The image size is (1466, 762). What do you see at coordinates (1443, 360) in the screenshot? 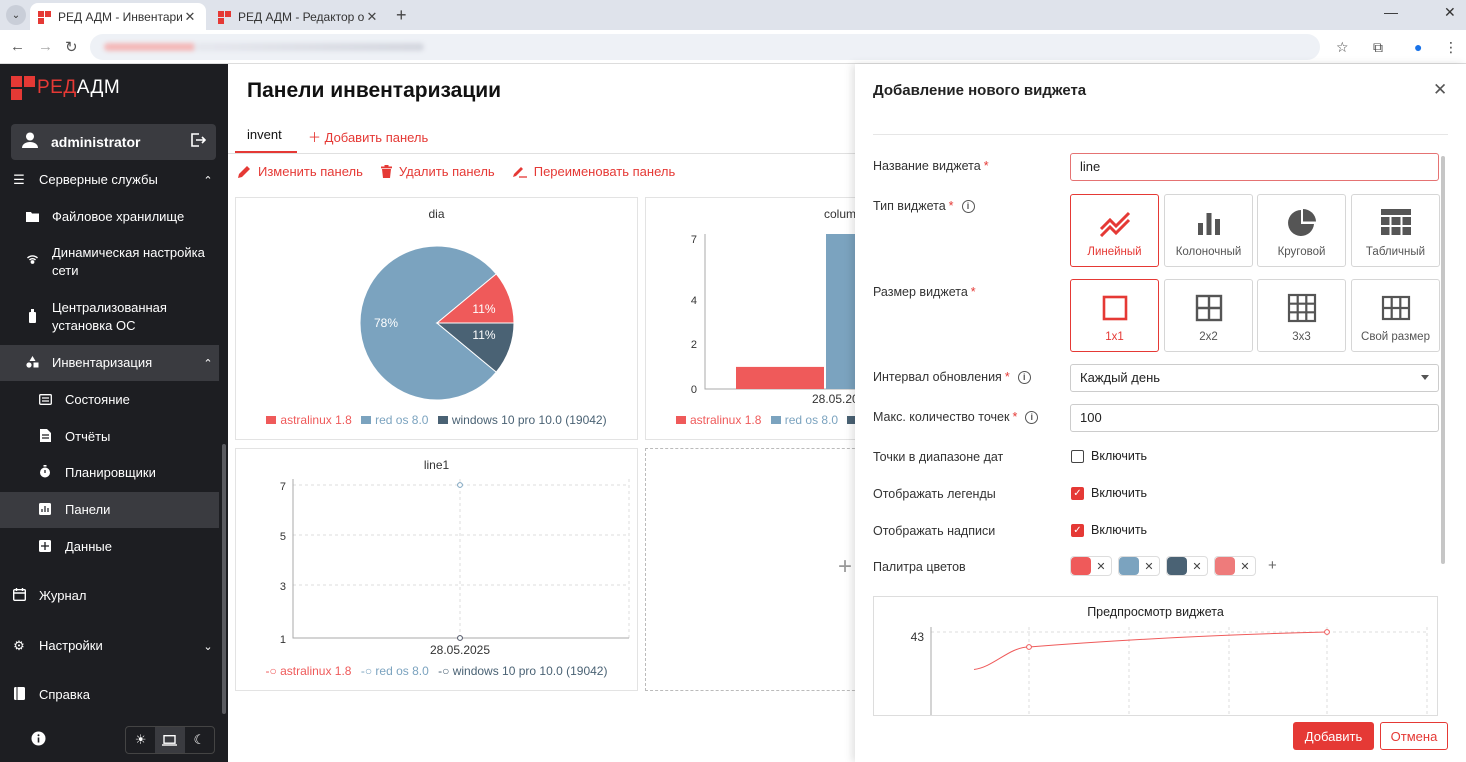
I see `dialog-scrollbar` at bounding box center [1443, 360].